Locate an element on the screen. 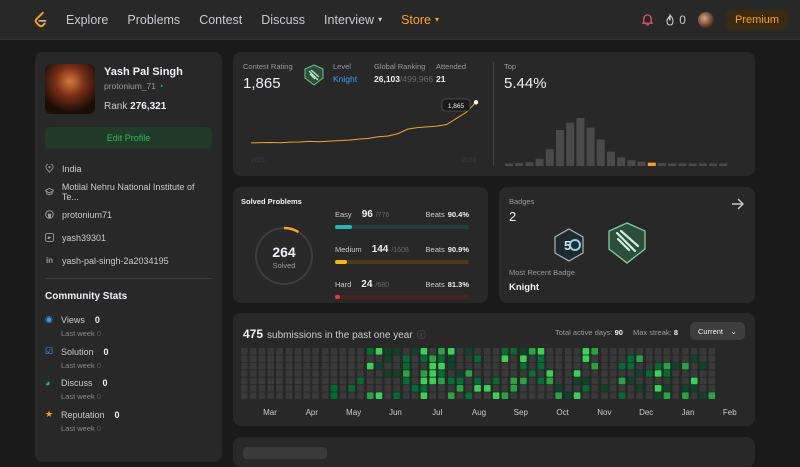  nav-problems: Problems is located at coordinates (154, 19).